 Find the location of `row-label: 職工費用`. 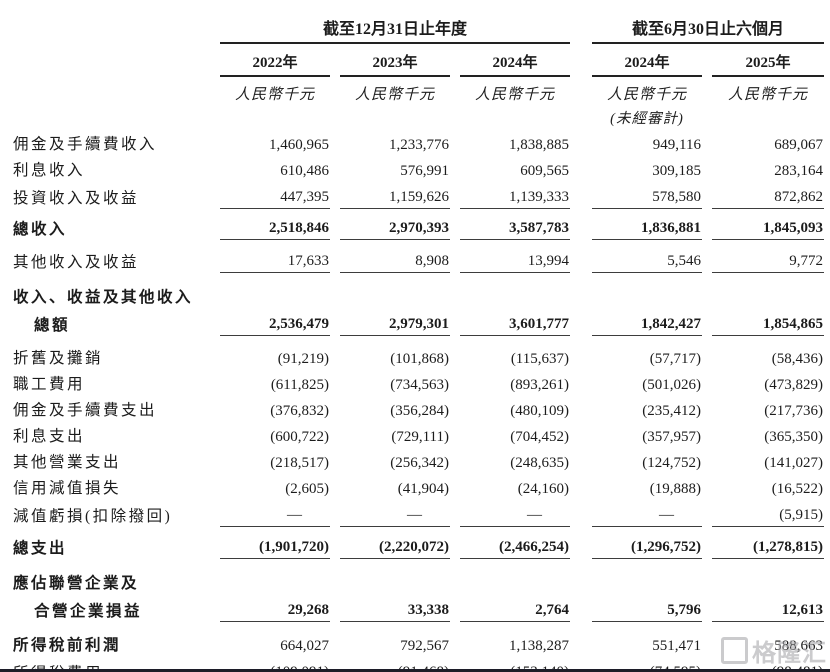

row-label: 職工費用 is located at coordinates (49, 384).